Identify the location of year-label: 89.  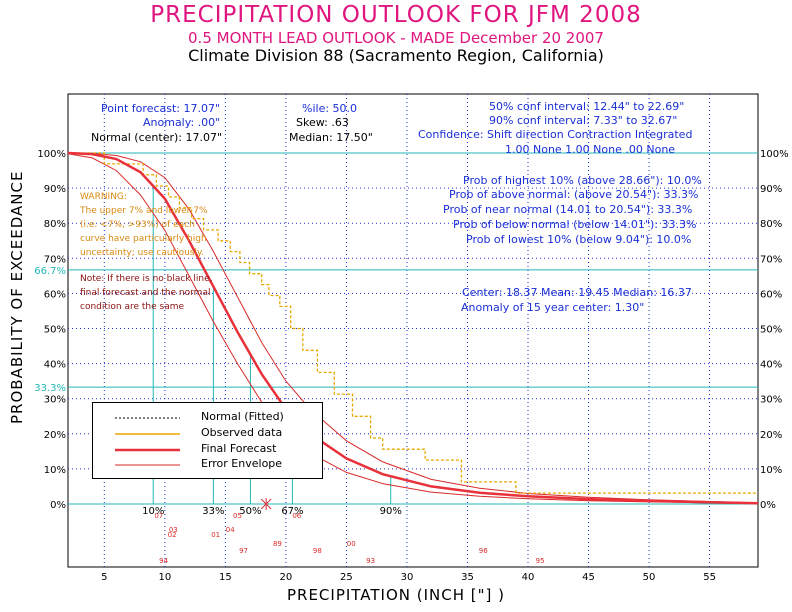
(277, 544).